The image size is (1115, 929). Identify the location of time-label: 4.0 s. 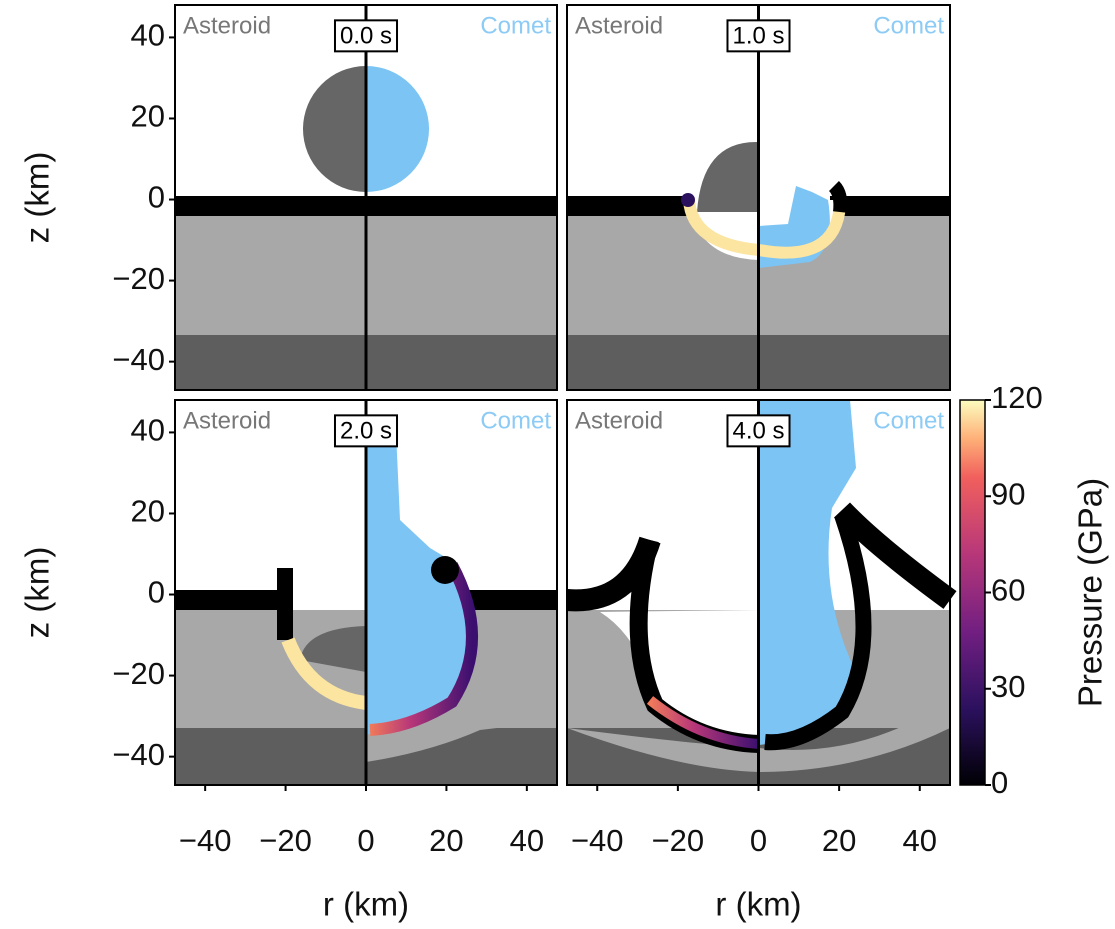
(758, 430).